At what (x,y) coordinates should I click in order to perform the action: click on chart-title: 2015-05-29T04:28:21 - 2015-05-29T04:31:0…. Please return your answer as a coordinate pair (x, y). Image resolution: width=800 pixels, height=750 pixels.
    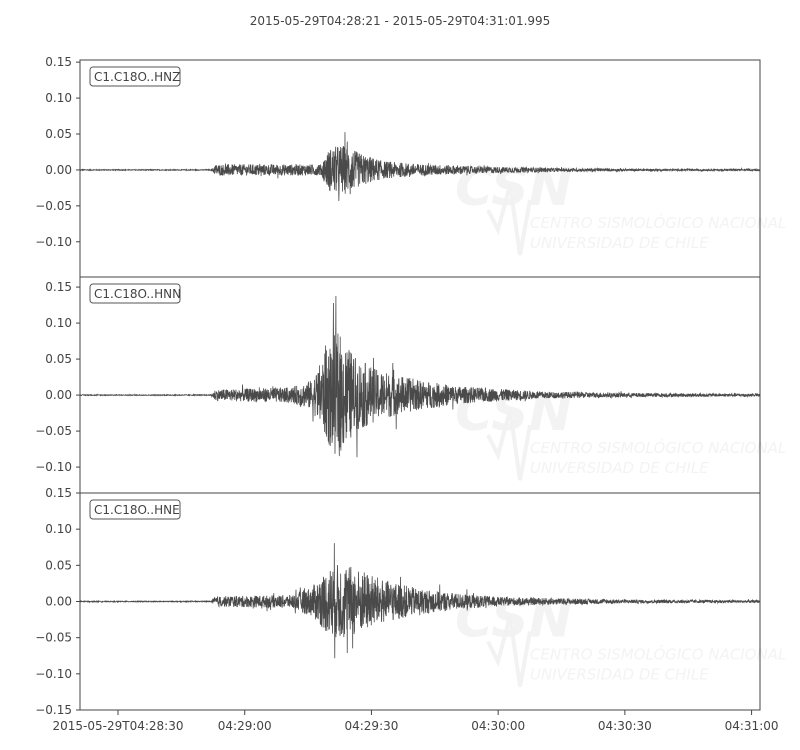
    Looking at the image, I should click on (400, 21).